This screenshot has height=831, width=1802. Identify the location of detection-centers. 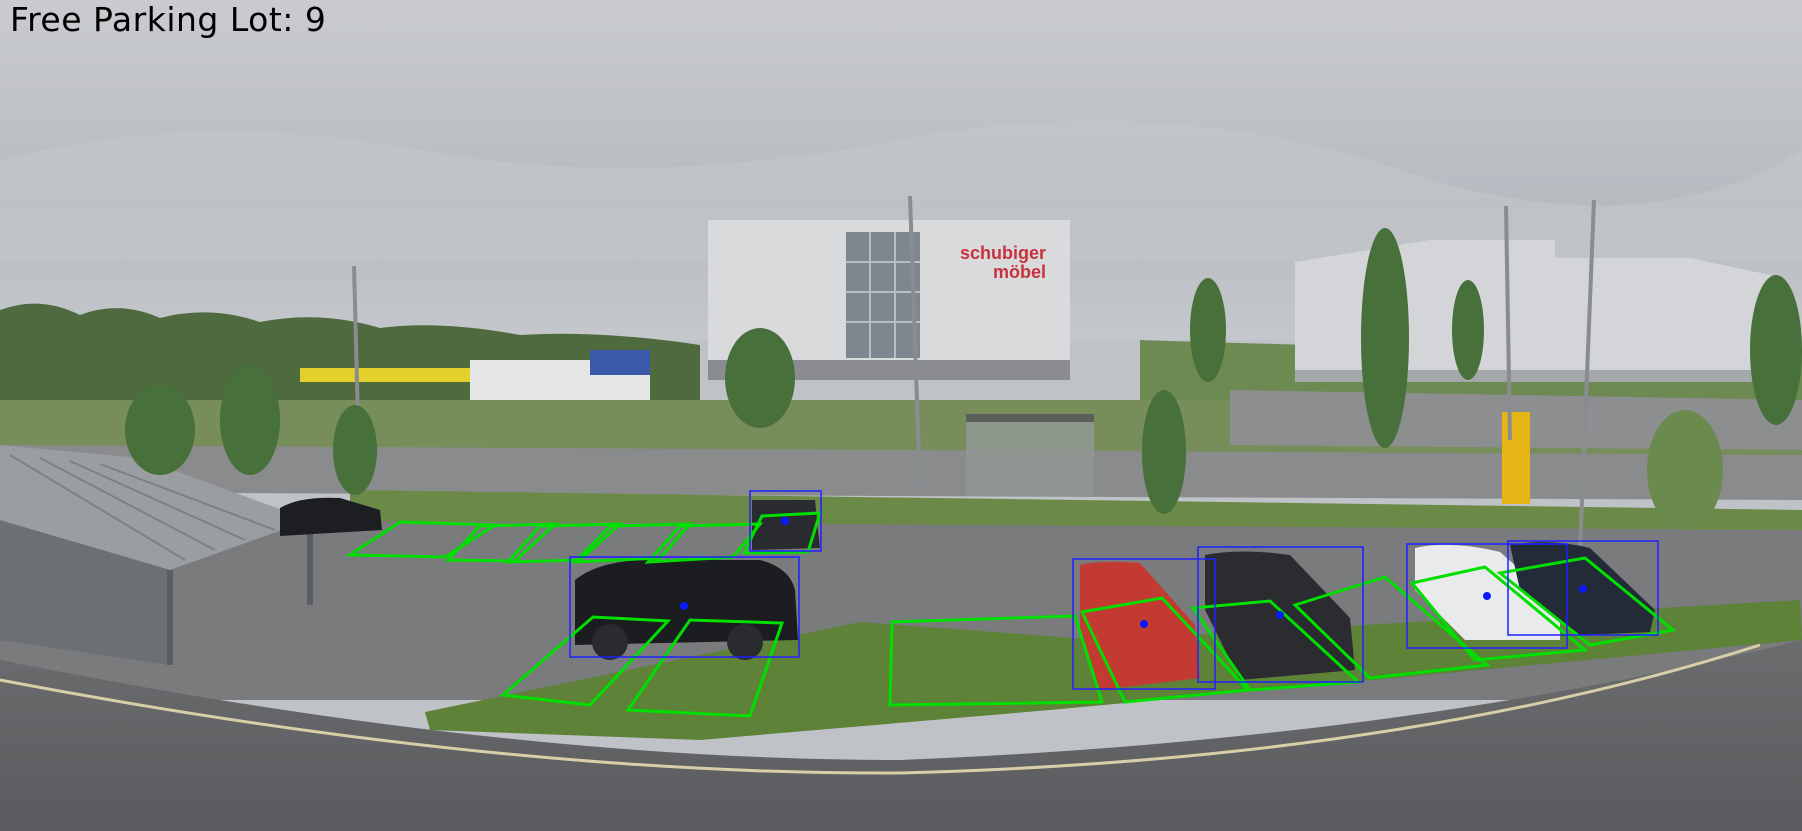
(1133, 572).